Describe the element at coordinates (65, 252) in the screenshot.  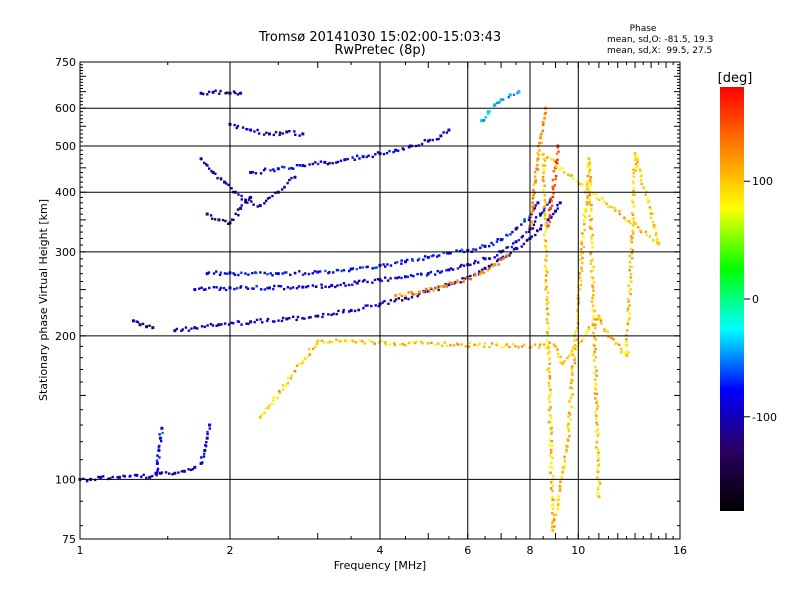
I see `y-tick-label: 300` at that location.